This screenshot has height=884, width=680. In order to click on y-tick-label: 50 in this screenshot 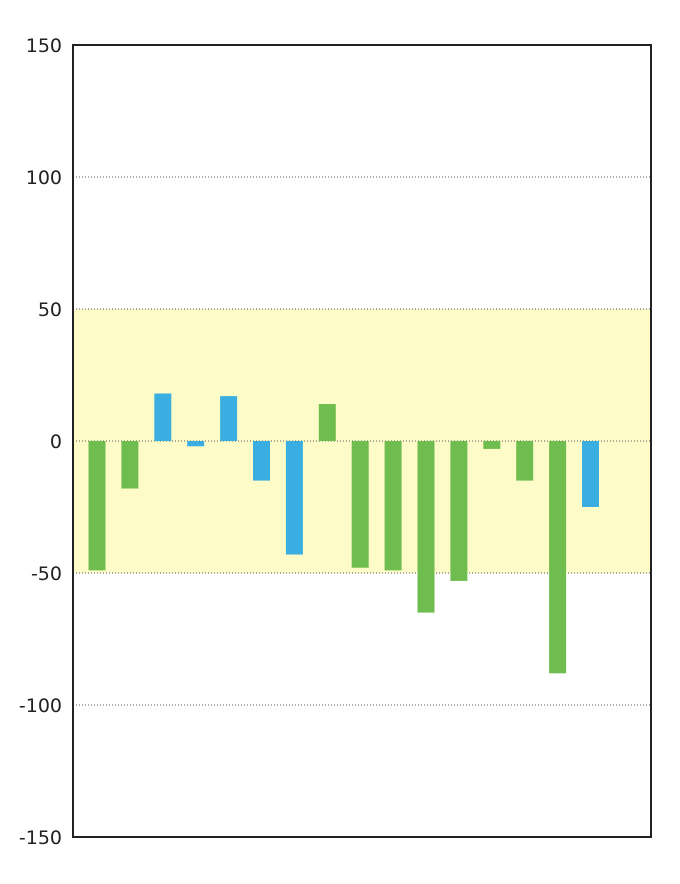, I will do `click(50, 310)`.